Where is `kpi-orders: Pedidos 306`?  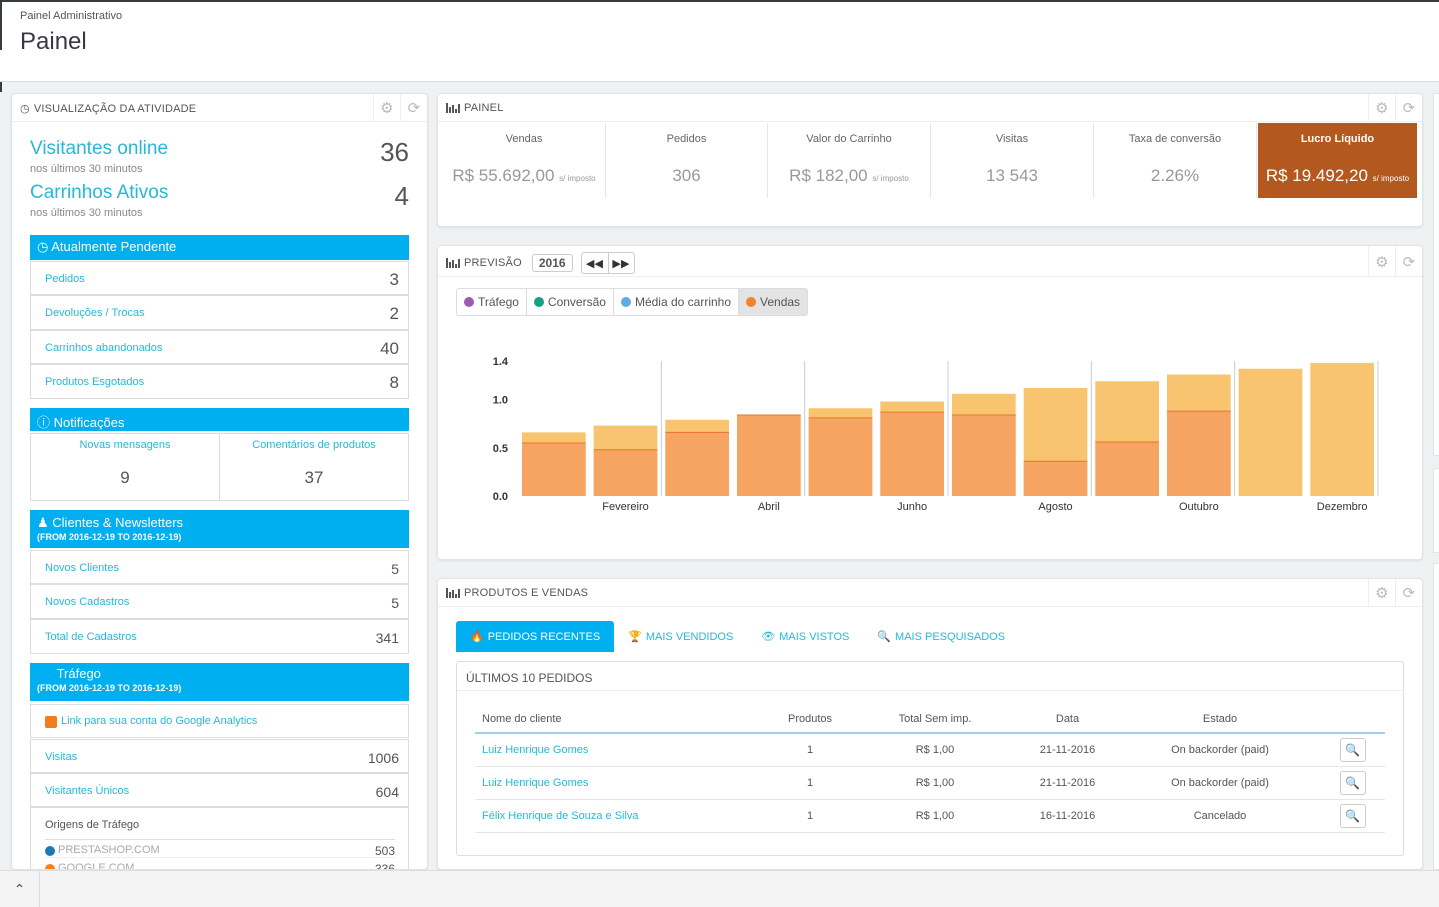 kpi-orders: Pedidos 306 is located at coordinates (687, 160).